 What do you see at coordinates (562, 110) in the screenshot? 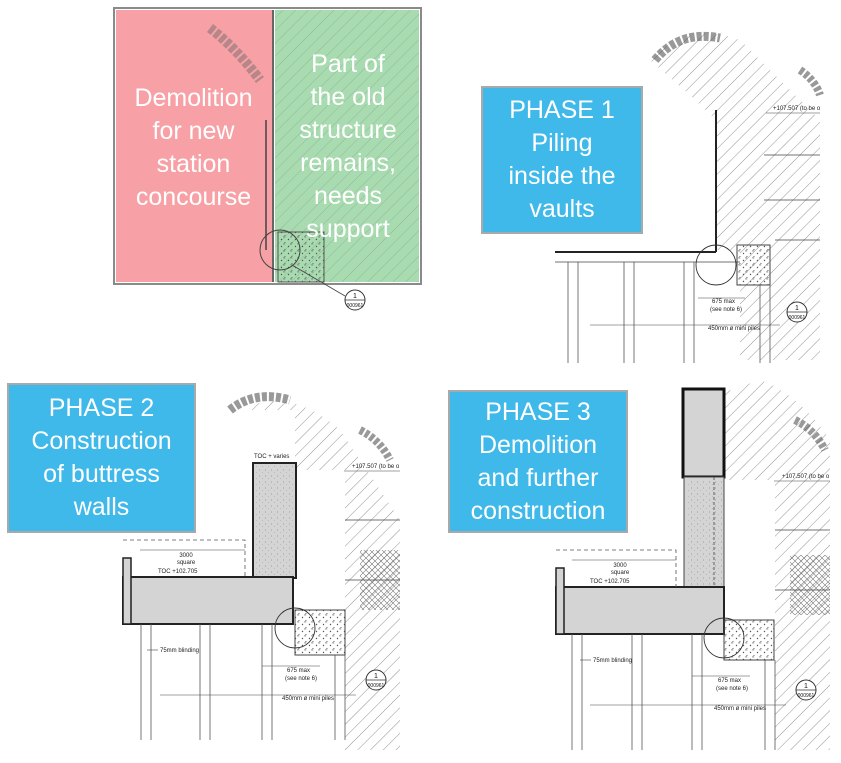
I see `phase1-title-line: PHASE 1` at bounding box center [562, 110].